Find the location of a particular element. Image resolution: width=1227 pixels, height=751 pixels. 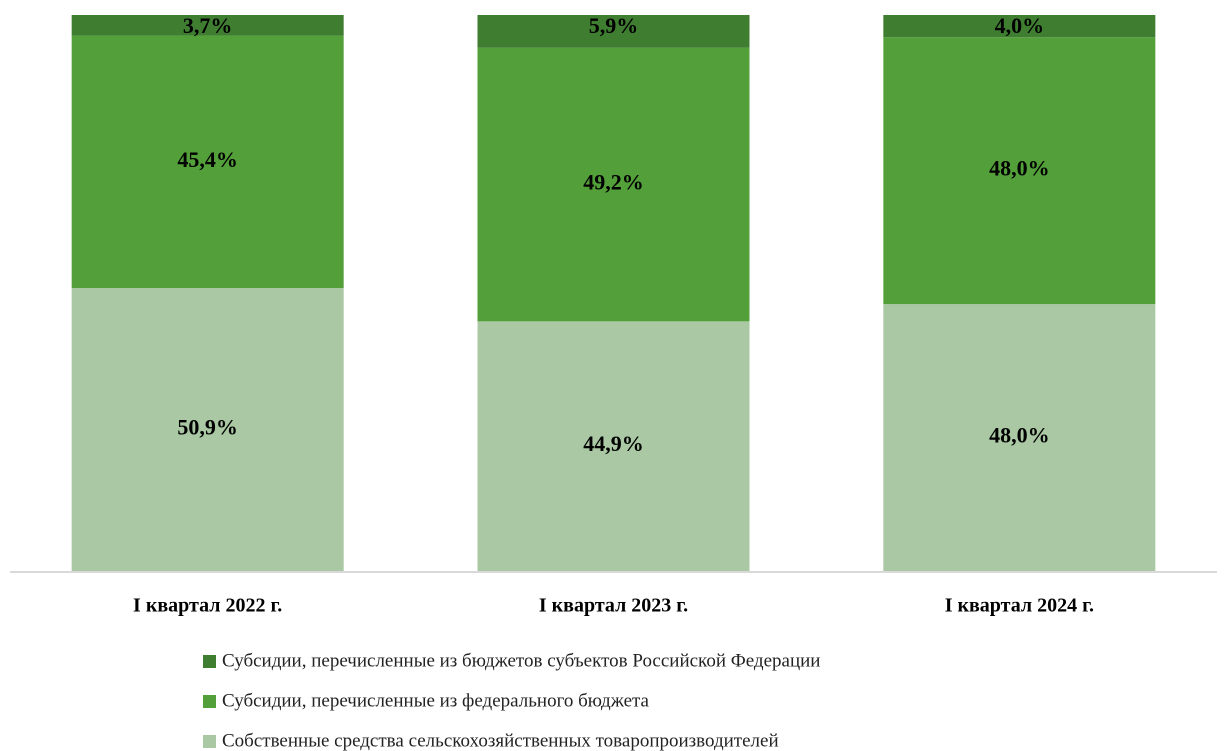

data-label: 49,2% is located at coordinates (613, 182).